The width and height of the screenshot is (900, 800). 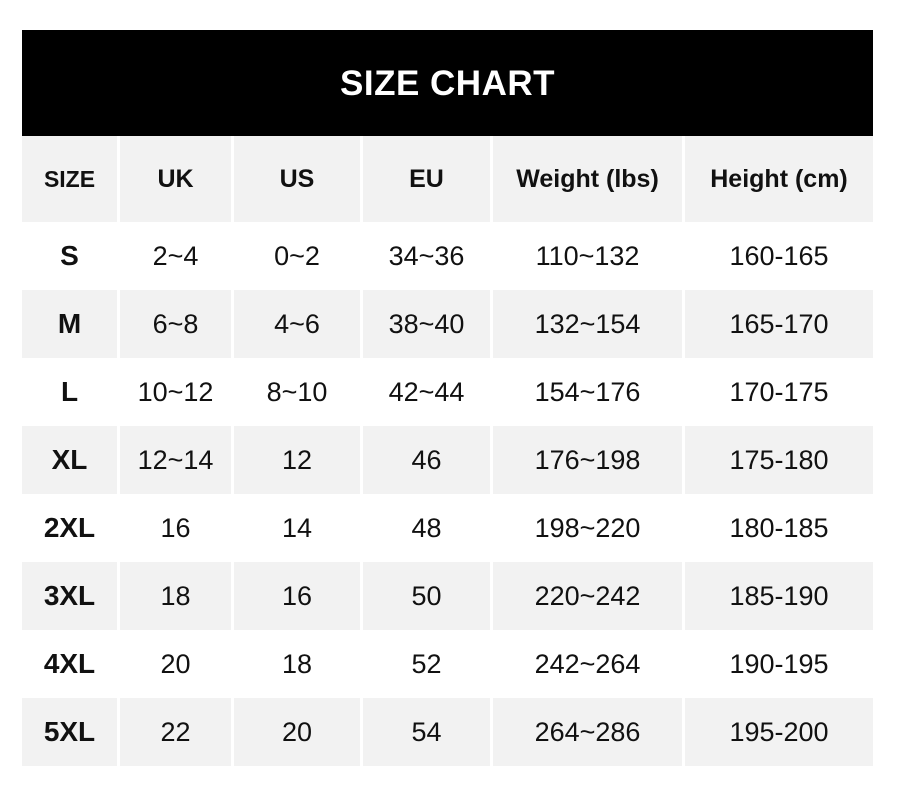 I want to click on cell-eu: 42~44, so click(x=428, y=392).